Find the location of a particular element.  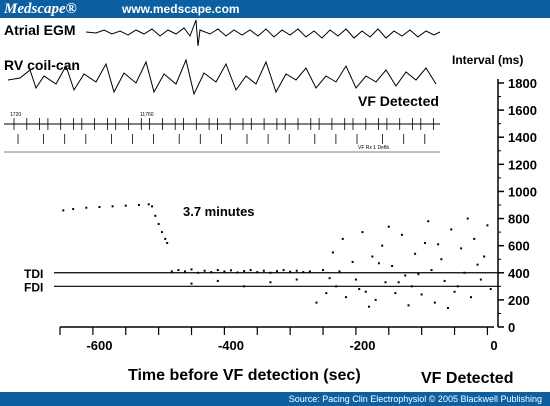

duration-annotation: 3.7 minutes is located at coordinates (219, 211).